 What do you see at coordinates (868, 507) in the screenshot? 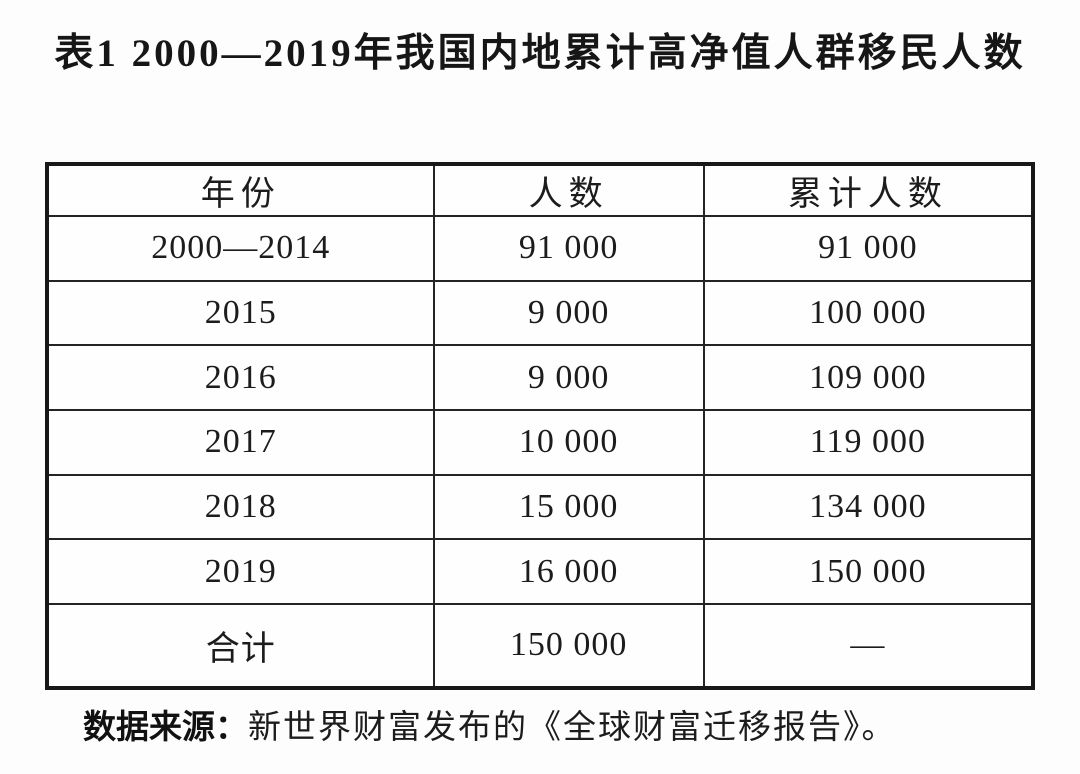
I see `cumulative-cell: 134 000` at bounding box center [868, 507].